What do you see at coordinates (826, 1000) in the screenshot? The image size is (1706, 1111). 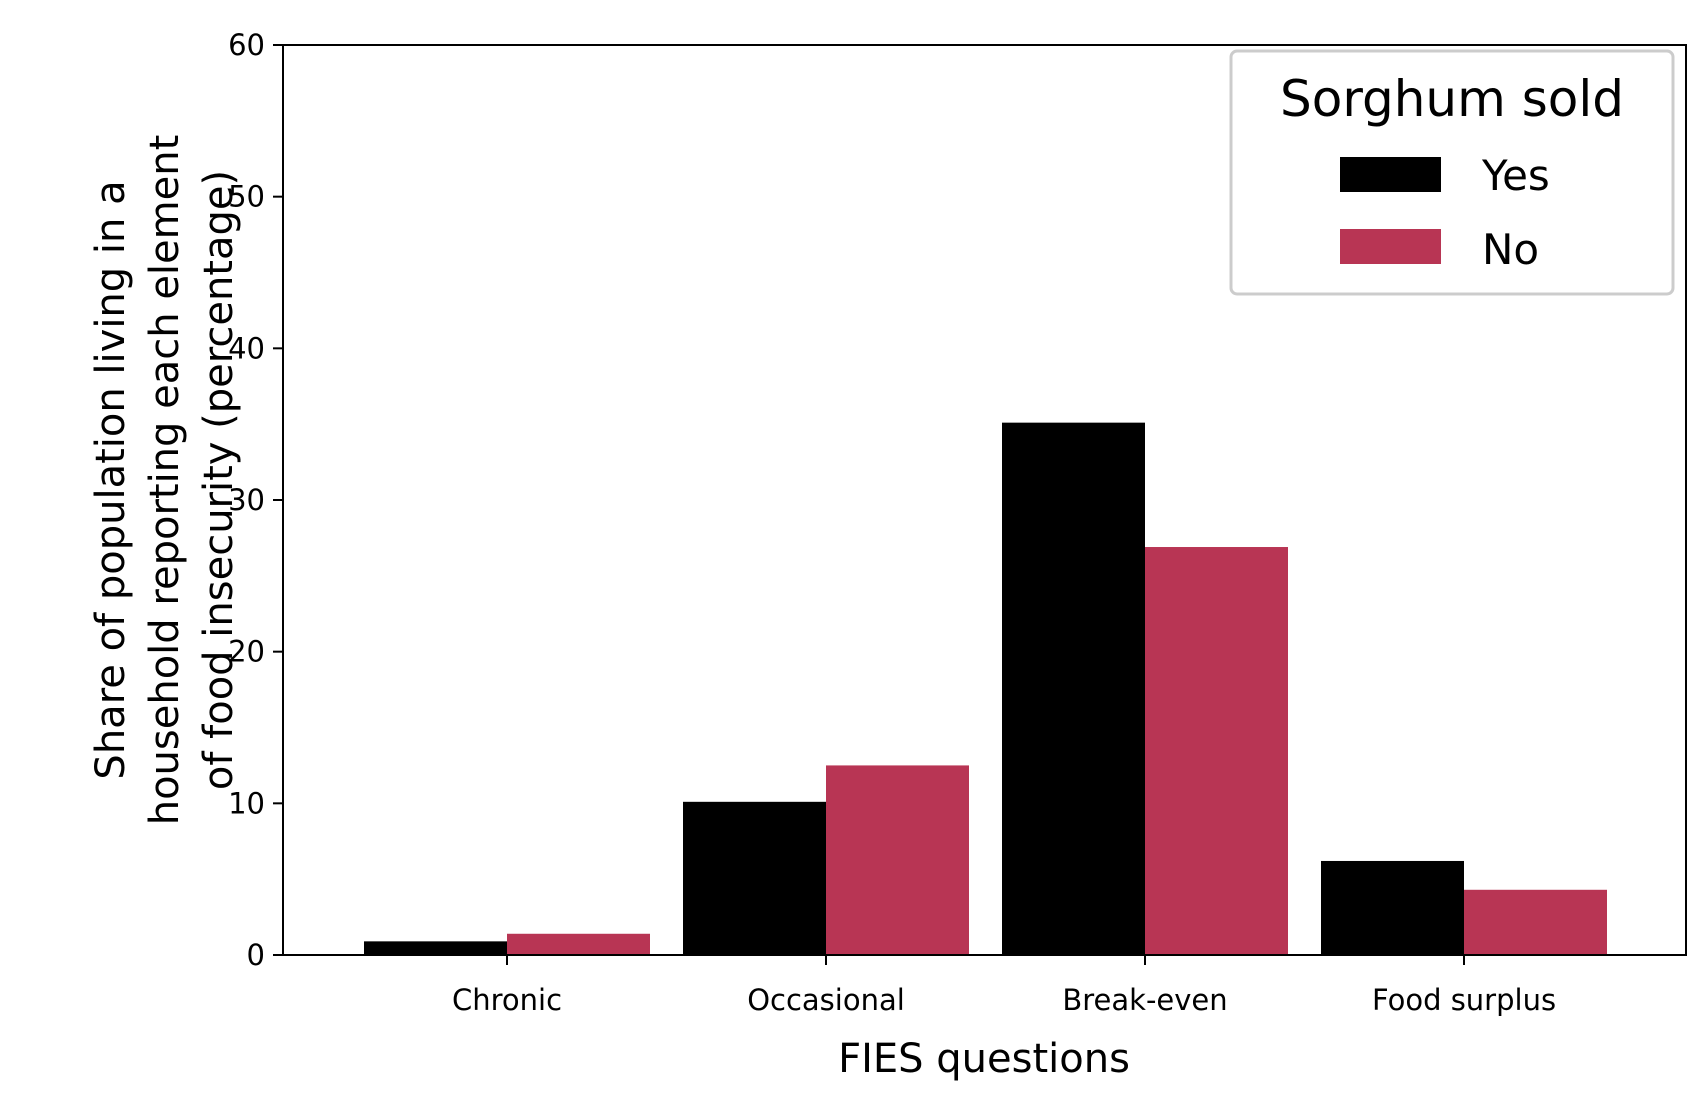 I see `x-tick-label-occasional: Occasional` at bounding box center [826, 1000].